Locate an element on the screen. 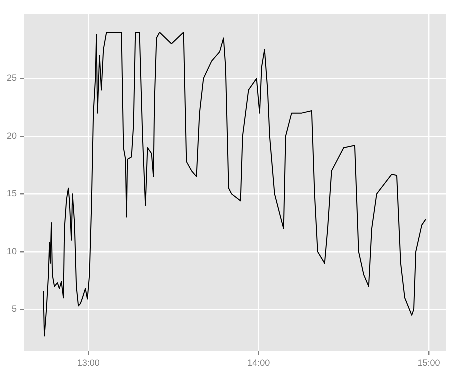  y-tick-label: 25 is located at coordinates (12, 78).